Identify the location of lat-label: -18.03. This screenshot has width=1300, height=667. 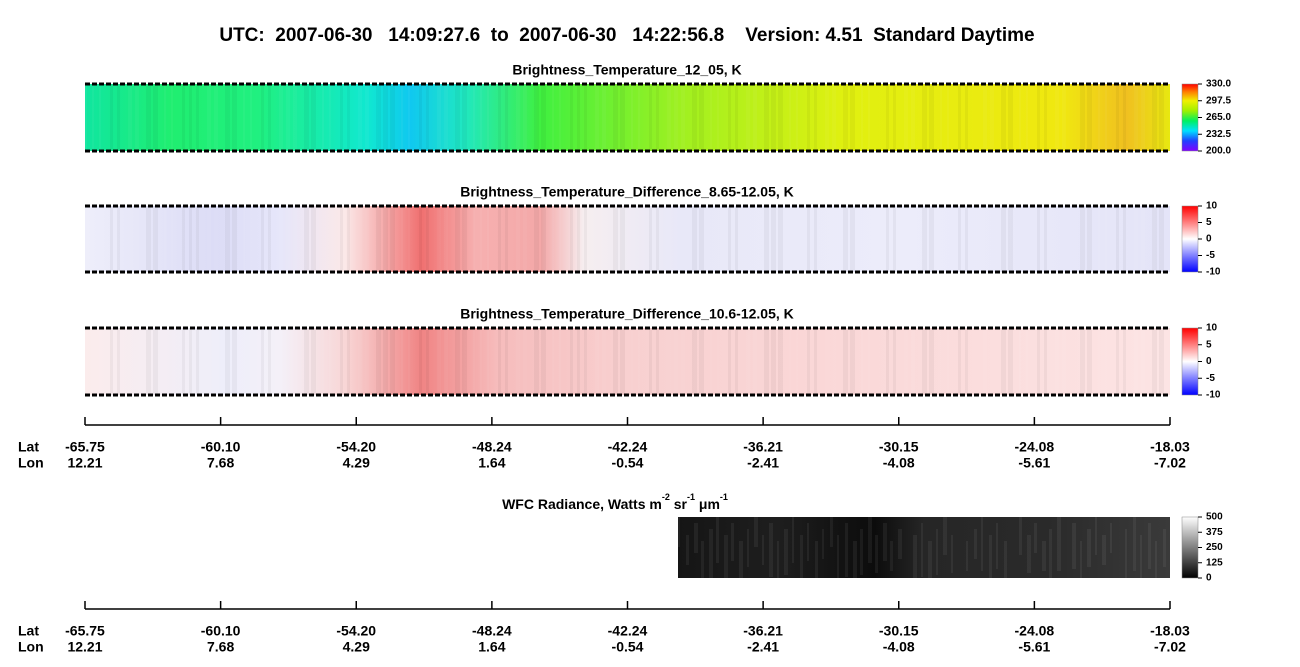
(1170, 447).